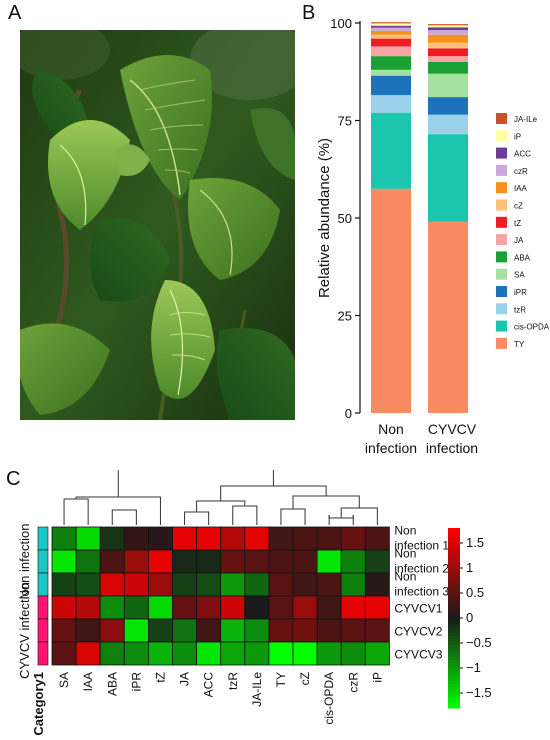  Describe the element at coordinates (526, 119) in the screenshot. I see `legend-label: JA-ILe` at that location.